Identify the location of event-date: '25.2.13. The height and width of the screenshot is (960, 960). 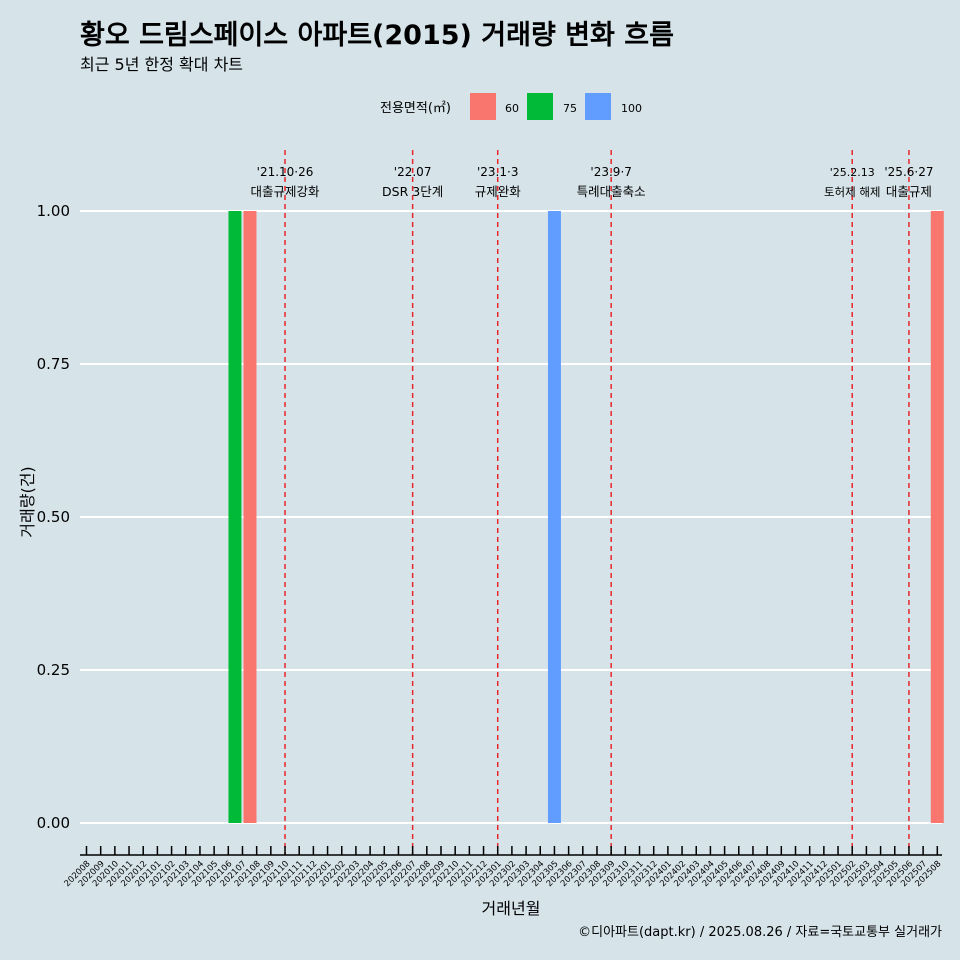
(852, 172).